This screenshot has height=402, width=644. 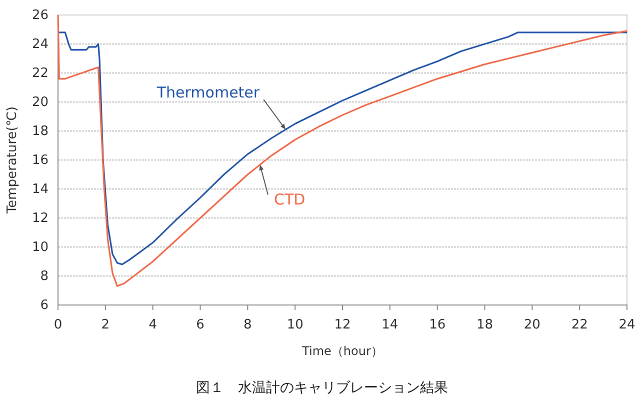 I want to click on x-axis-title: Time（hour）, so click(x=342, y=351).